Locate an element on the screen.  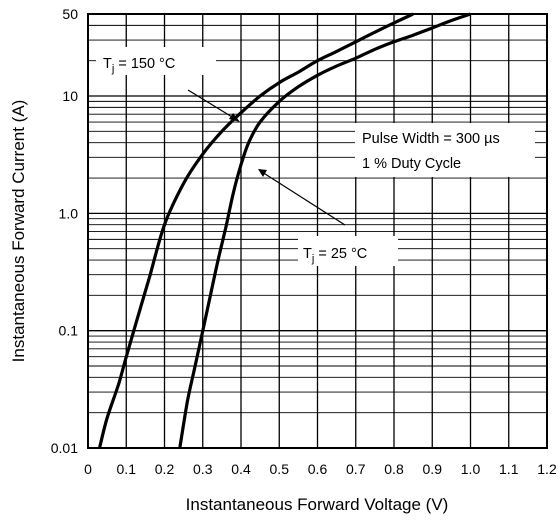
x-tick-label-0: 0 is located at coordinates (88, 469).